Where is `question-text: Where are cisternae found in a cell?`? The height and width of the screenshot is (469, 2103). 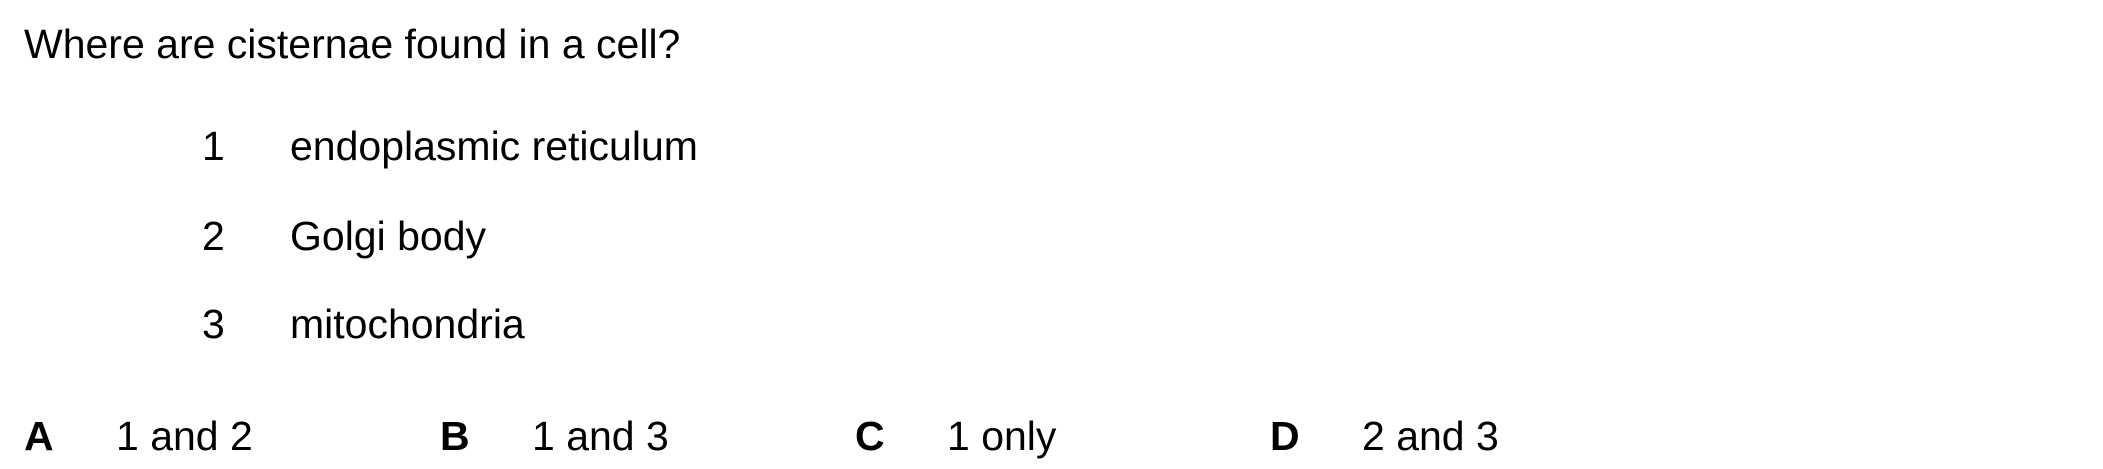
question-text: Where are cisternae found in a cell? is located at coordinates (352, 44).